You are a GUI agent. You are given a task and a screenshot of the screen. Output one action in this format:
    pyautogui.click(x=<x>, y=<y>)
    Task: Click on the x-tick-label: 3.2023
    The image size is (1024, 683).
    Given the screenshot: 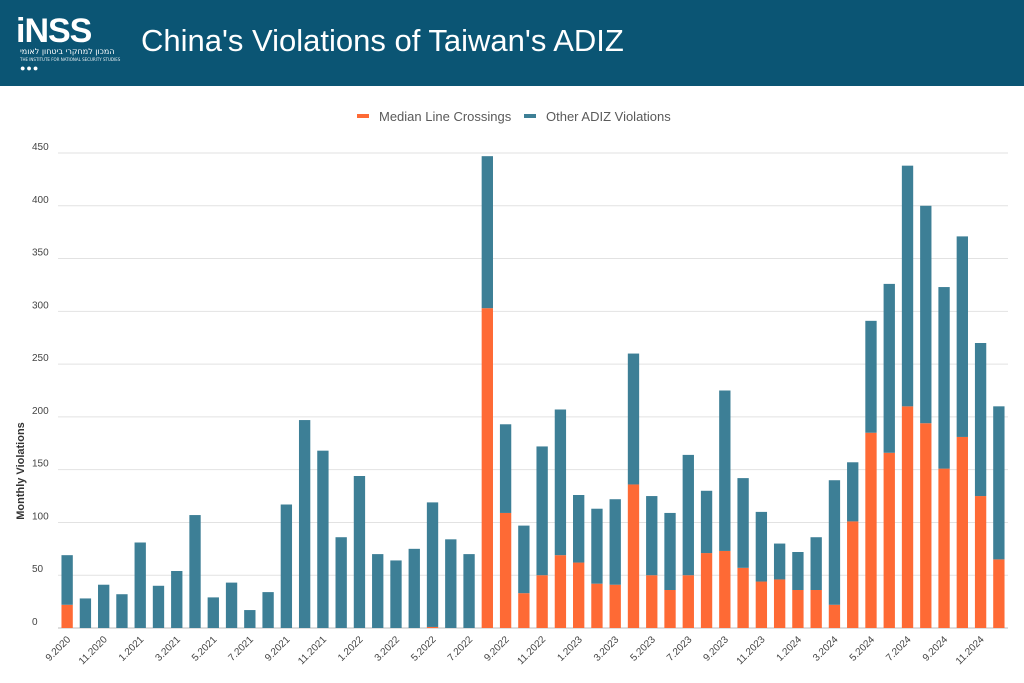 What is the action you would take?
    pyautogui.click(x=607, y=649)
    